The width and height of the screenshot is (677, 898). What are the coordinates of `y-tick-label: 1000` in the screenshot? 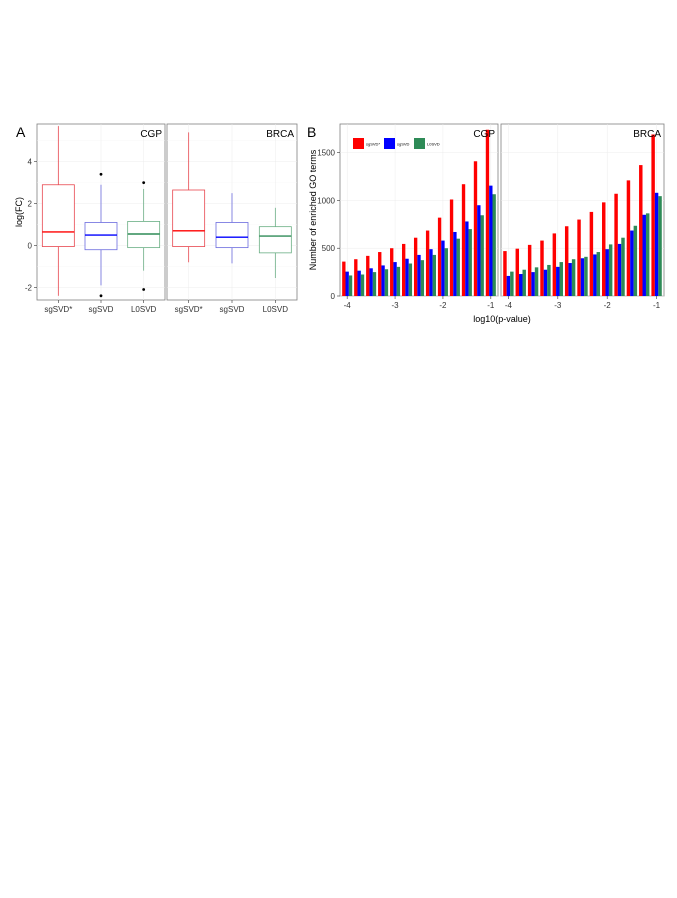 It's located at (326, 200).